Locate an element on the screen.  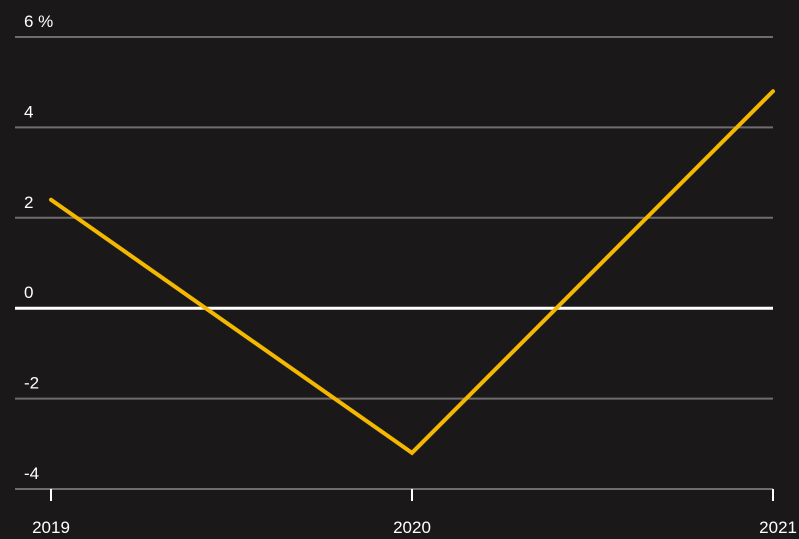
y-tick-label: 6 % is located at coordinates (38, 21).